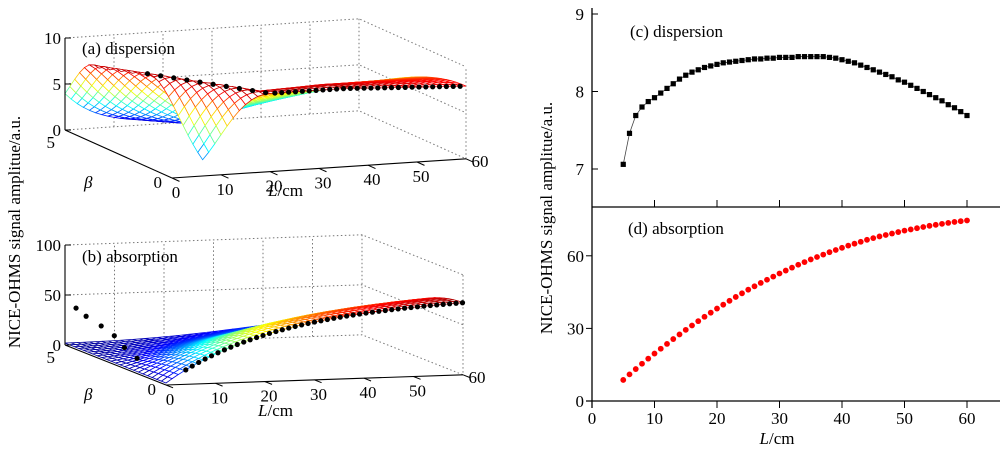  I want to click on panel-a-surface, so click(265, 112).